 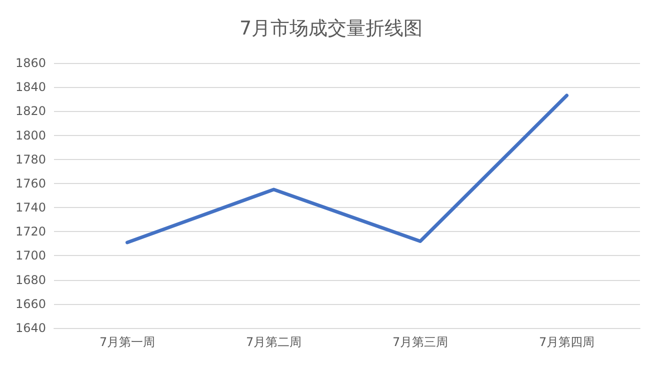 I want to click on x-tick-label: 7月第二周, so click(x=274, y=342).